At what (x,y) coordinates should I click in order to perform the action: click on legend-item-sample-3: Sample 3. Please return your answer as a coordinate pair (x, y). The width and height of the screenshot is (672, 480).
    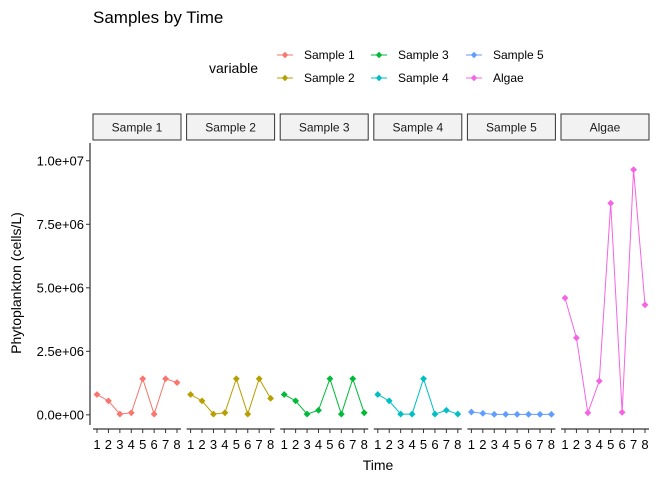
    Looking at the image, I should click on (410, 55).